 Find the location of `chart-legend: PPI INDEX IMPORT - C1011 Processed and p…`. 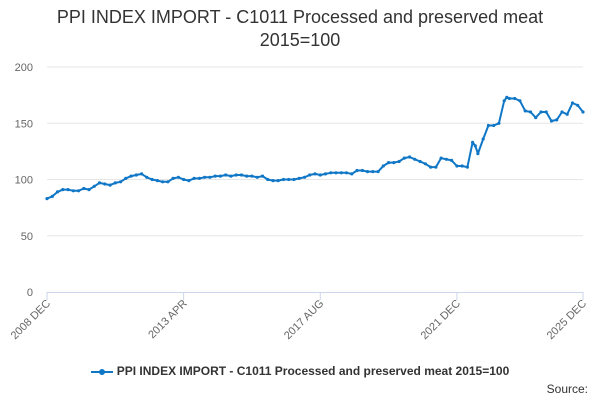

chart-legend: PPI INDEX IMPORT - C1011 Processed and p… is located at coordinates (300, 371).